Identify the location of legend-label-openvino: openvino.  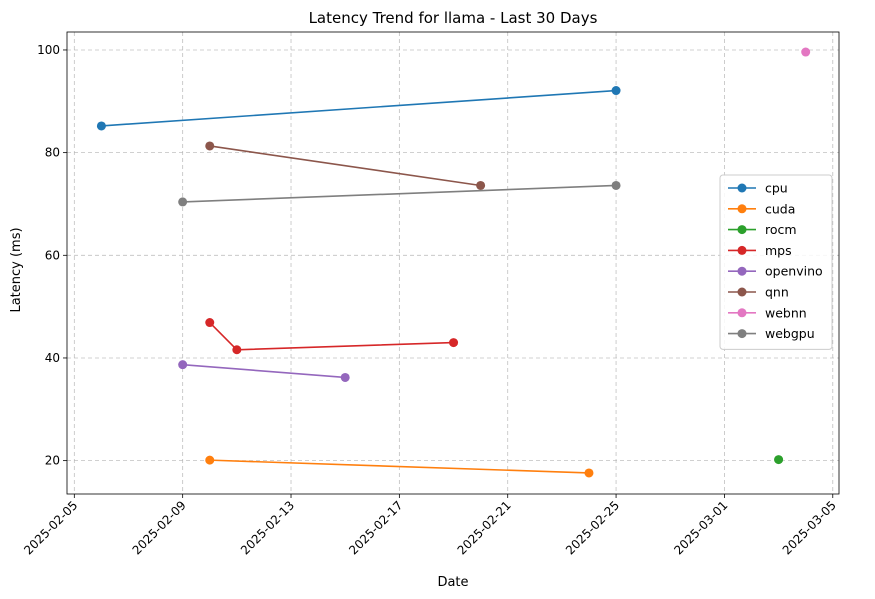
(794, 271).